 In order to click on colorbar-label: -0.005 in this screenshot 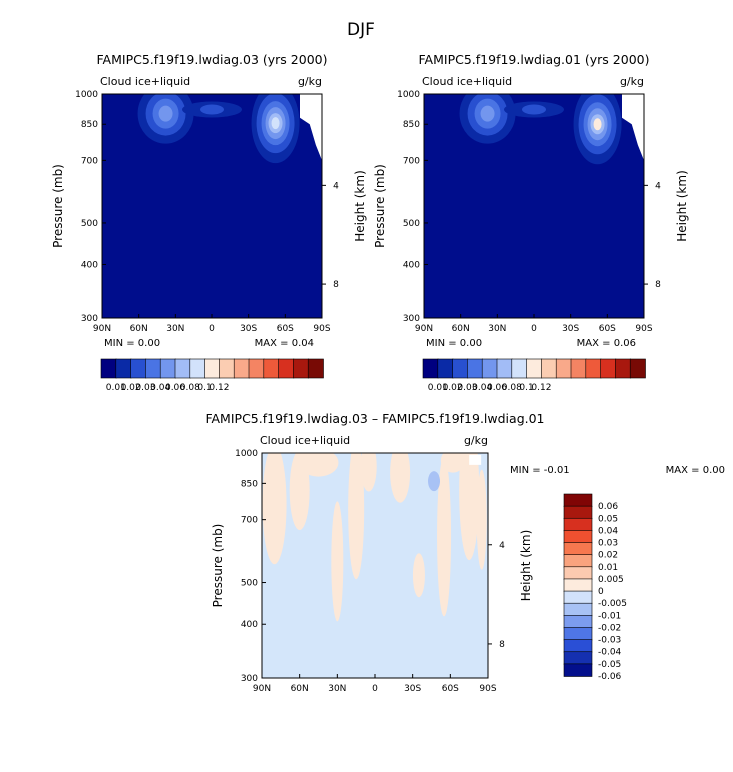, I will do `click(612, 604)`.